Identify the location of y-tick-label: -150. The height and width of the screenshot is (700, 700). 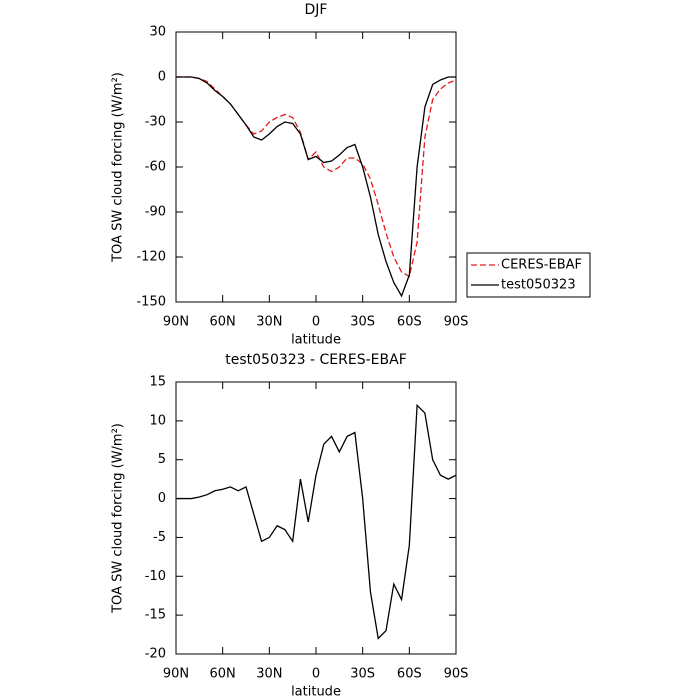
(151, 302).